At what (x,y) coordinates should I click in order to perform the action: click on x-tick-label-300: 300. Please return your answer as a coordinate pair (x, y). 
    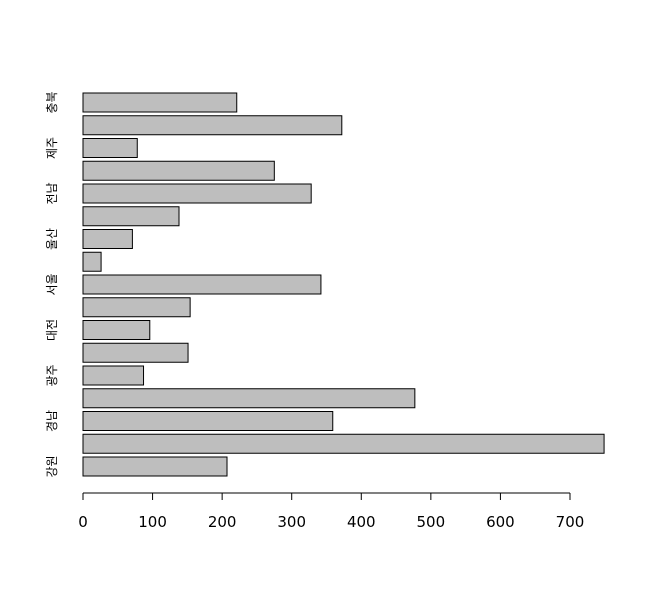
    Looking at the image, I should click on (291, 522).